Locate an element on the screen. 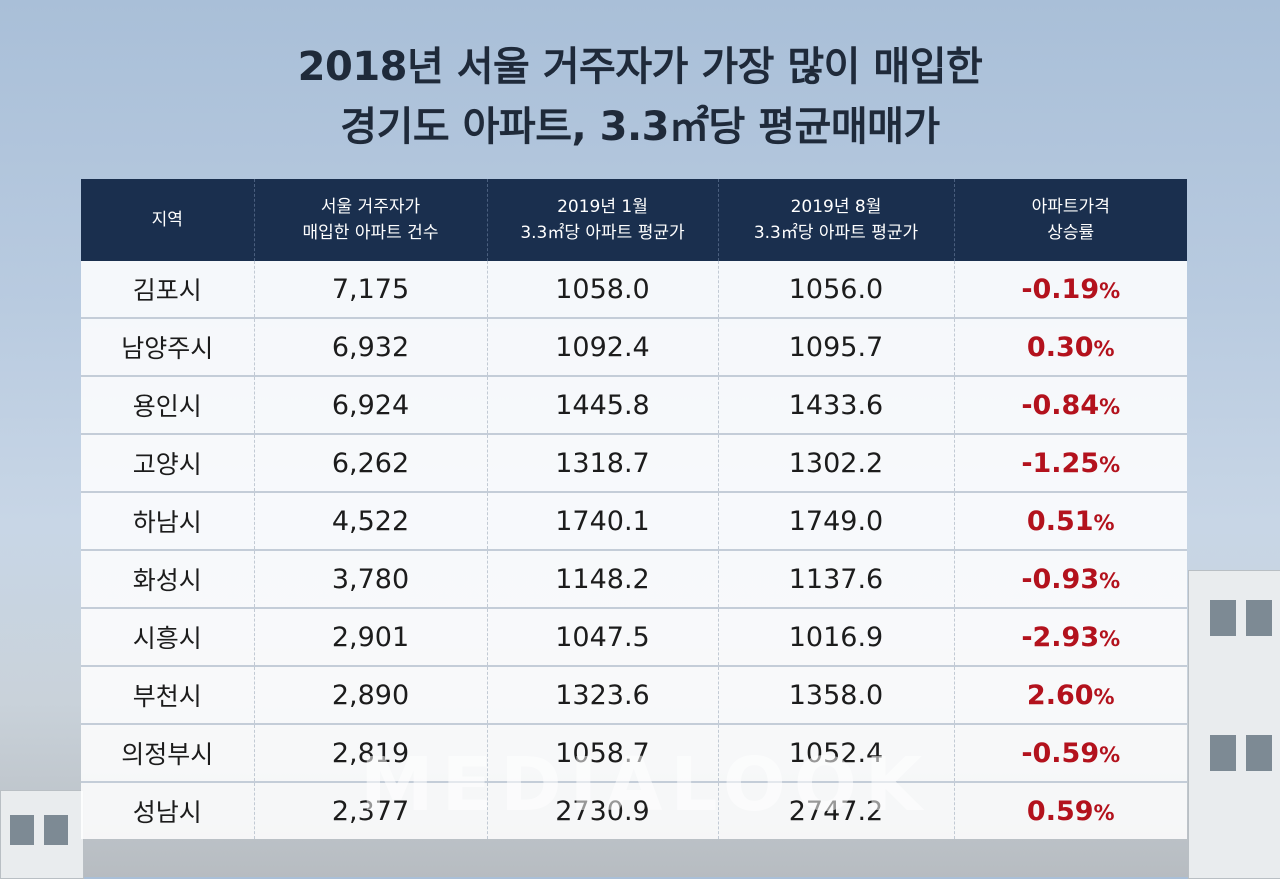 The height and width of the screenshot is (879, 1280). cell-aug-price: 1052.4 is located at coordinates (835, 752).